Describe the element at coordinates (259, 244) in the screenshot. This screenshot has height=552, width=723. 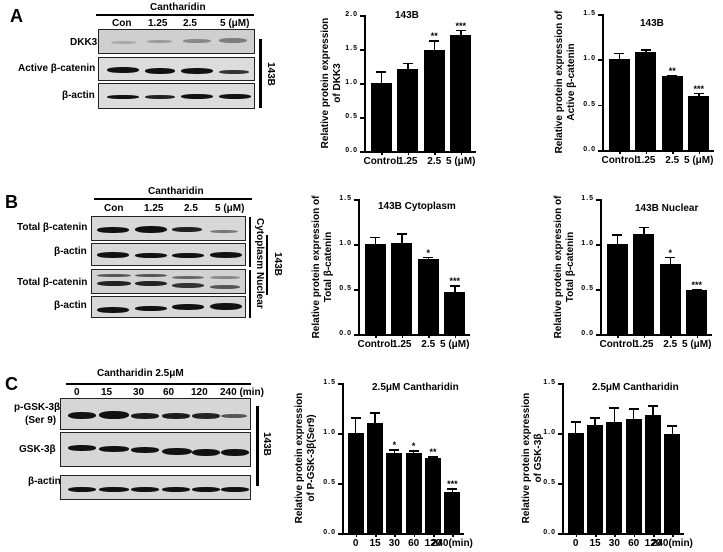
I see `blot-b-fraction-cytoplasm: Cytoplasm` at that location.